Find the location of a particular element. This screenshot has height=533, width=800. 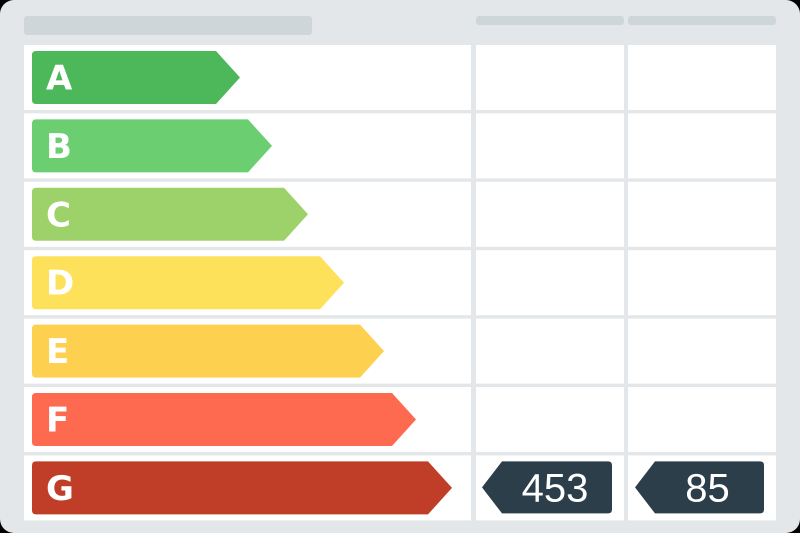

watermark: habitaclia is located at coordinates (400, 264).